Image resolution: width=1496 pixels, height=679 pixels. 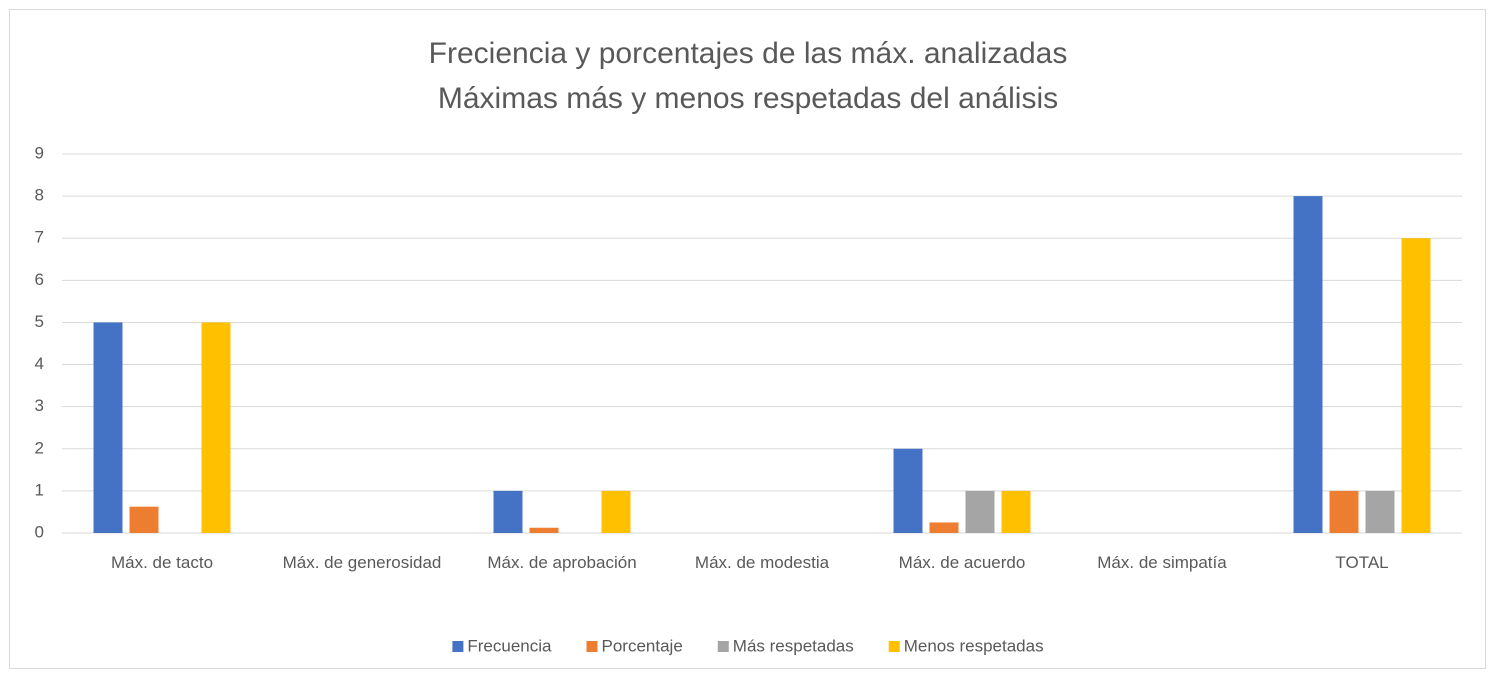 What do you see at coordinates (39, 321) in the screenshot?
I see `y-tick-label: 5` at bounding box center [39, 321].